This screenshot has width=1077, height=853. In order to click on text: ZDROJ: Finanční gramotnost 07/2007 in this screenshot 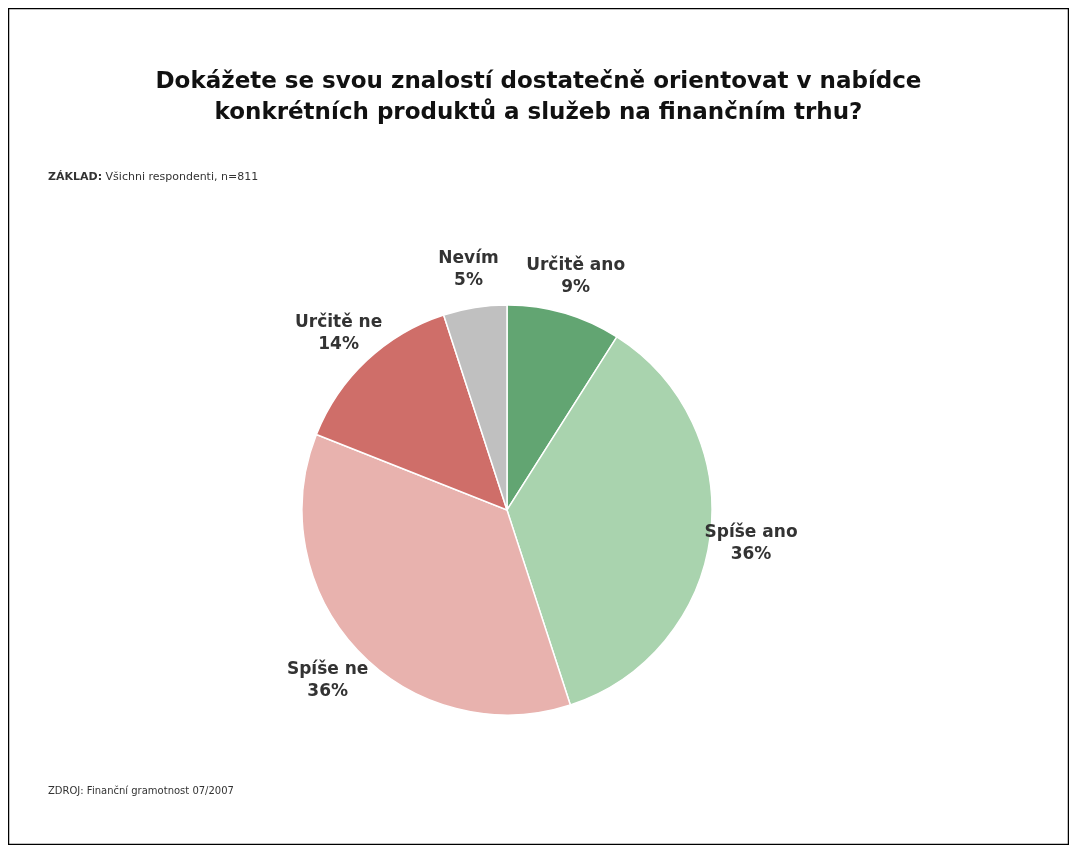, I will do `click(141, 790)`.